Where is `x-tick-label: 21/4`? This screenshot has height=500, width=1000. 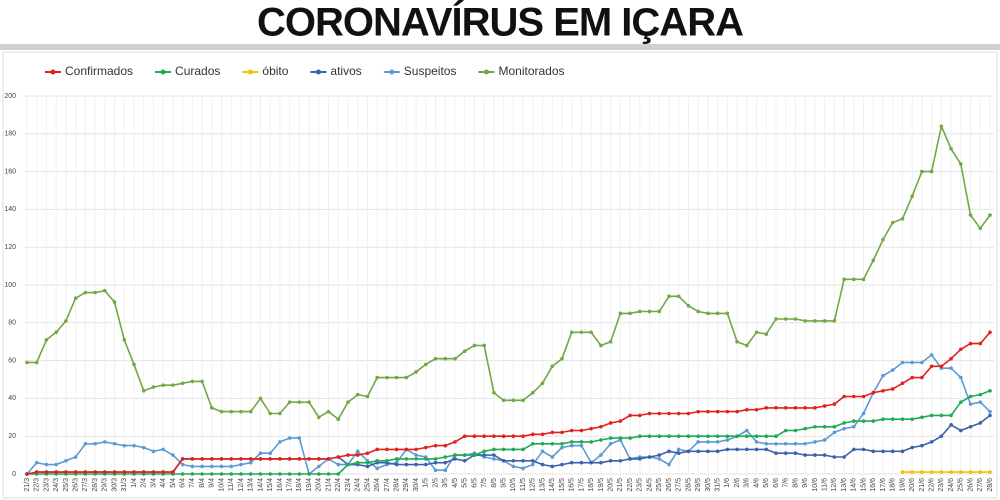 x-tick-label: 21/4 is located at coordinates (328, 485).